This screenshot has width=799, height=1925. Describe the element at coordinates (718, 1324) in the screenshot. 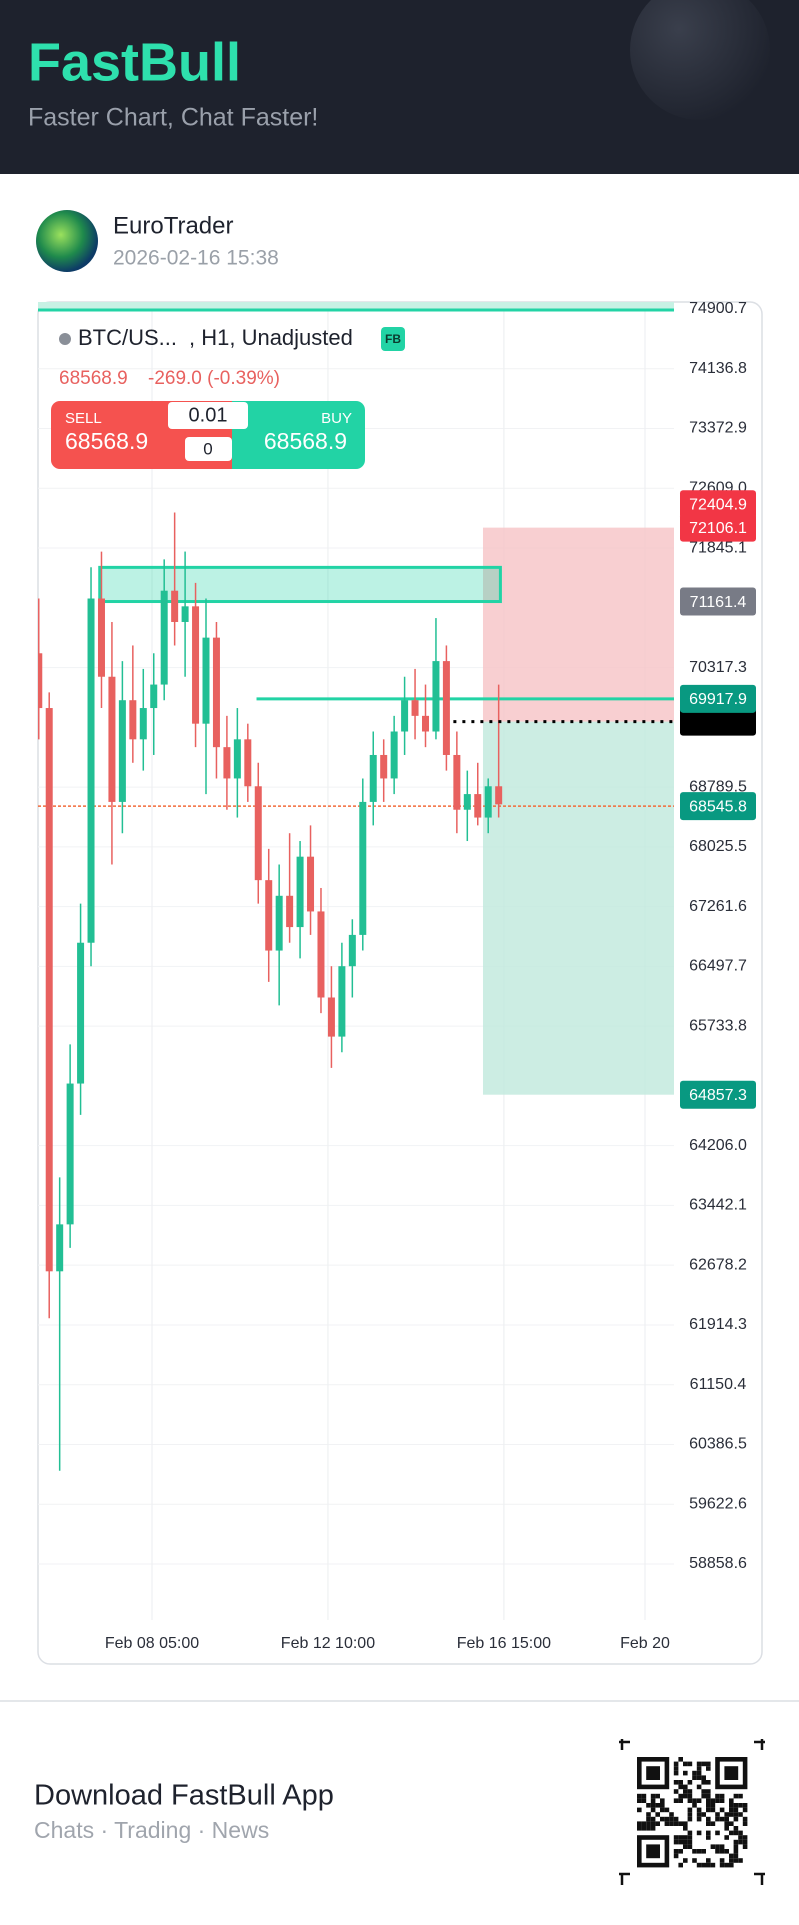

I see `y-tick-label: 61914.3` at that location.